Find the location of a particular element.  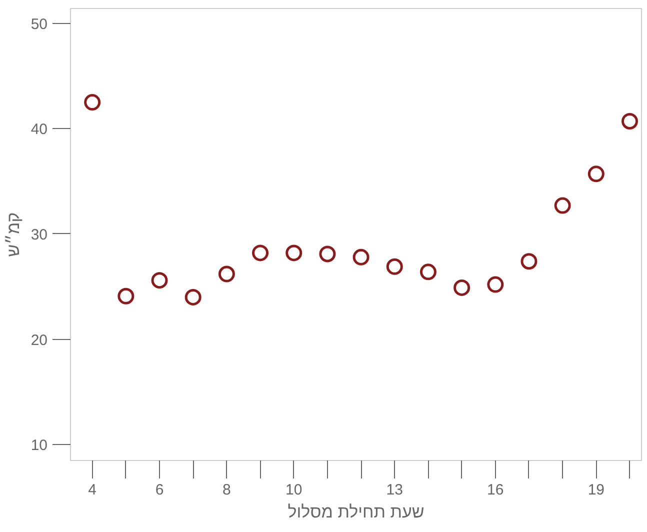

x-tick-label: 8 is located at coordinates (226, 490).